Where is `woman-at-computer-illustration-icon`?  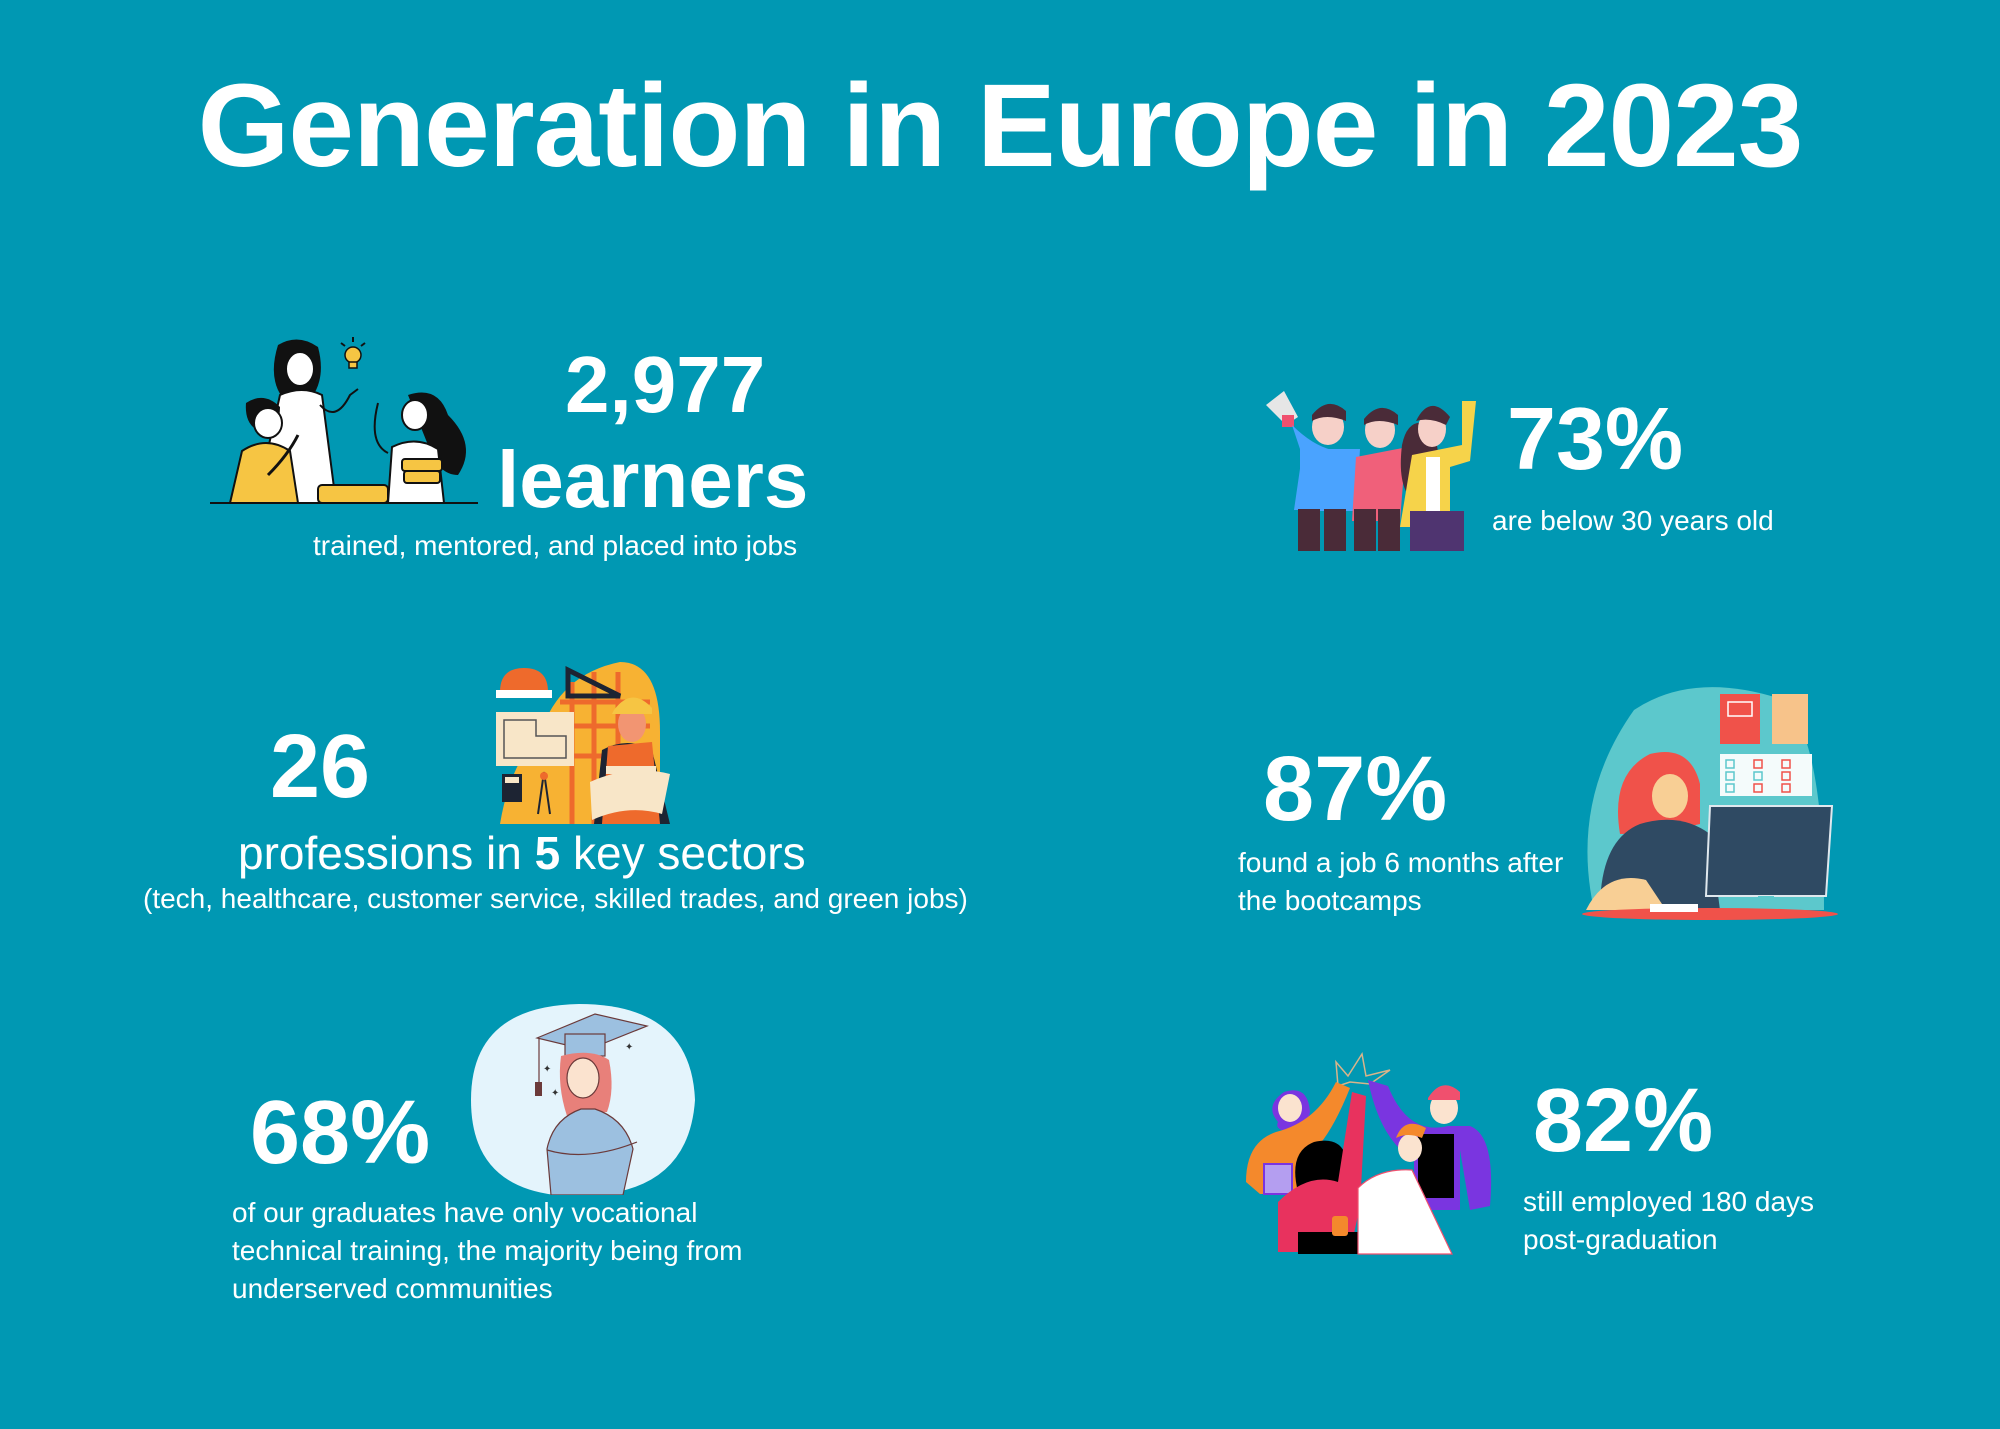
woman-at-computer-illustration-icon is located at coordinates (1710, 802).